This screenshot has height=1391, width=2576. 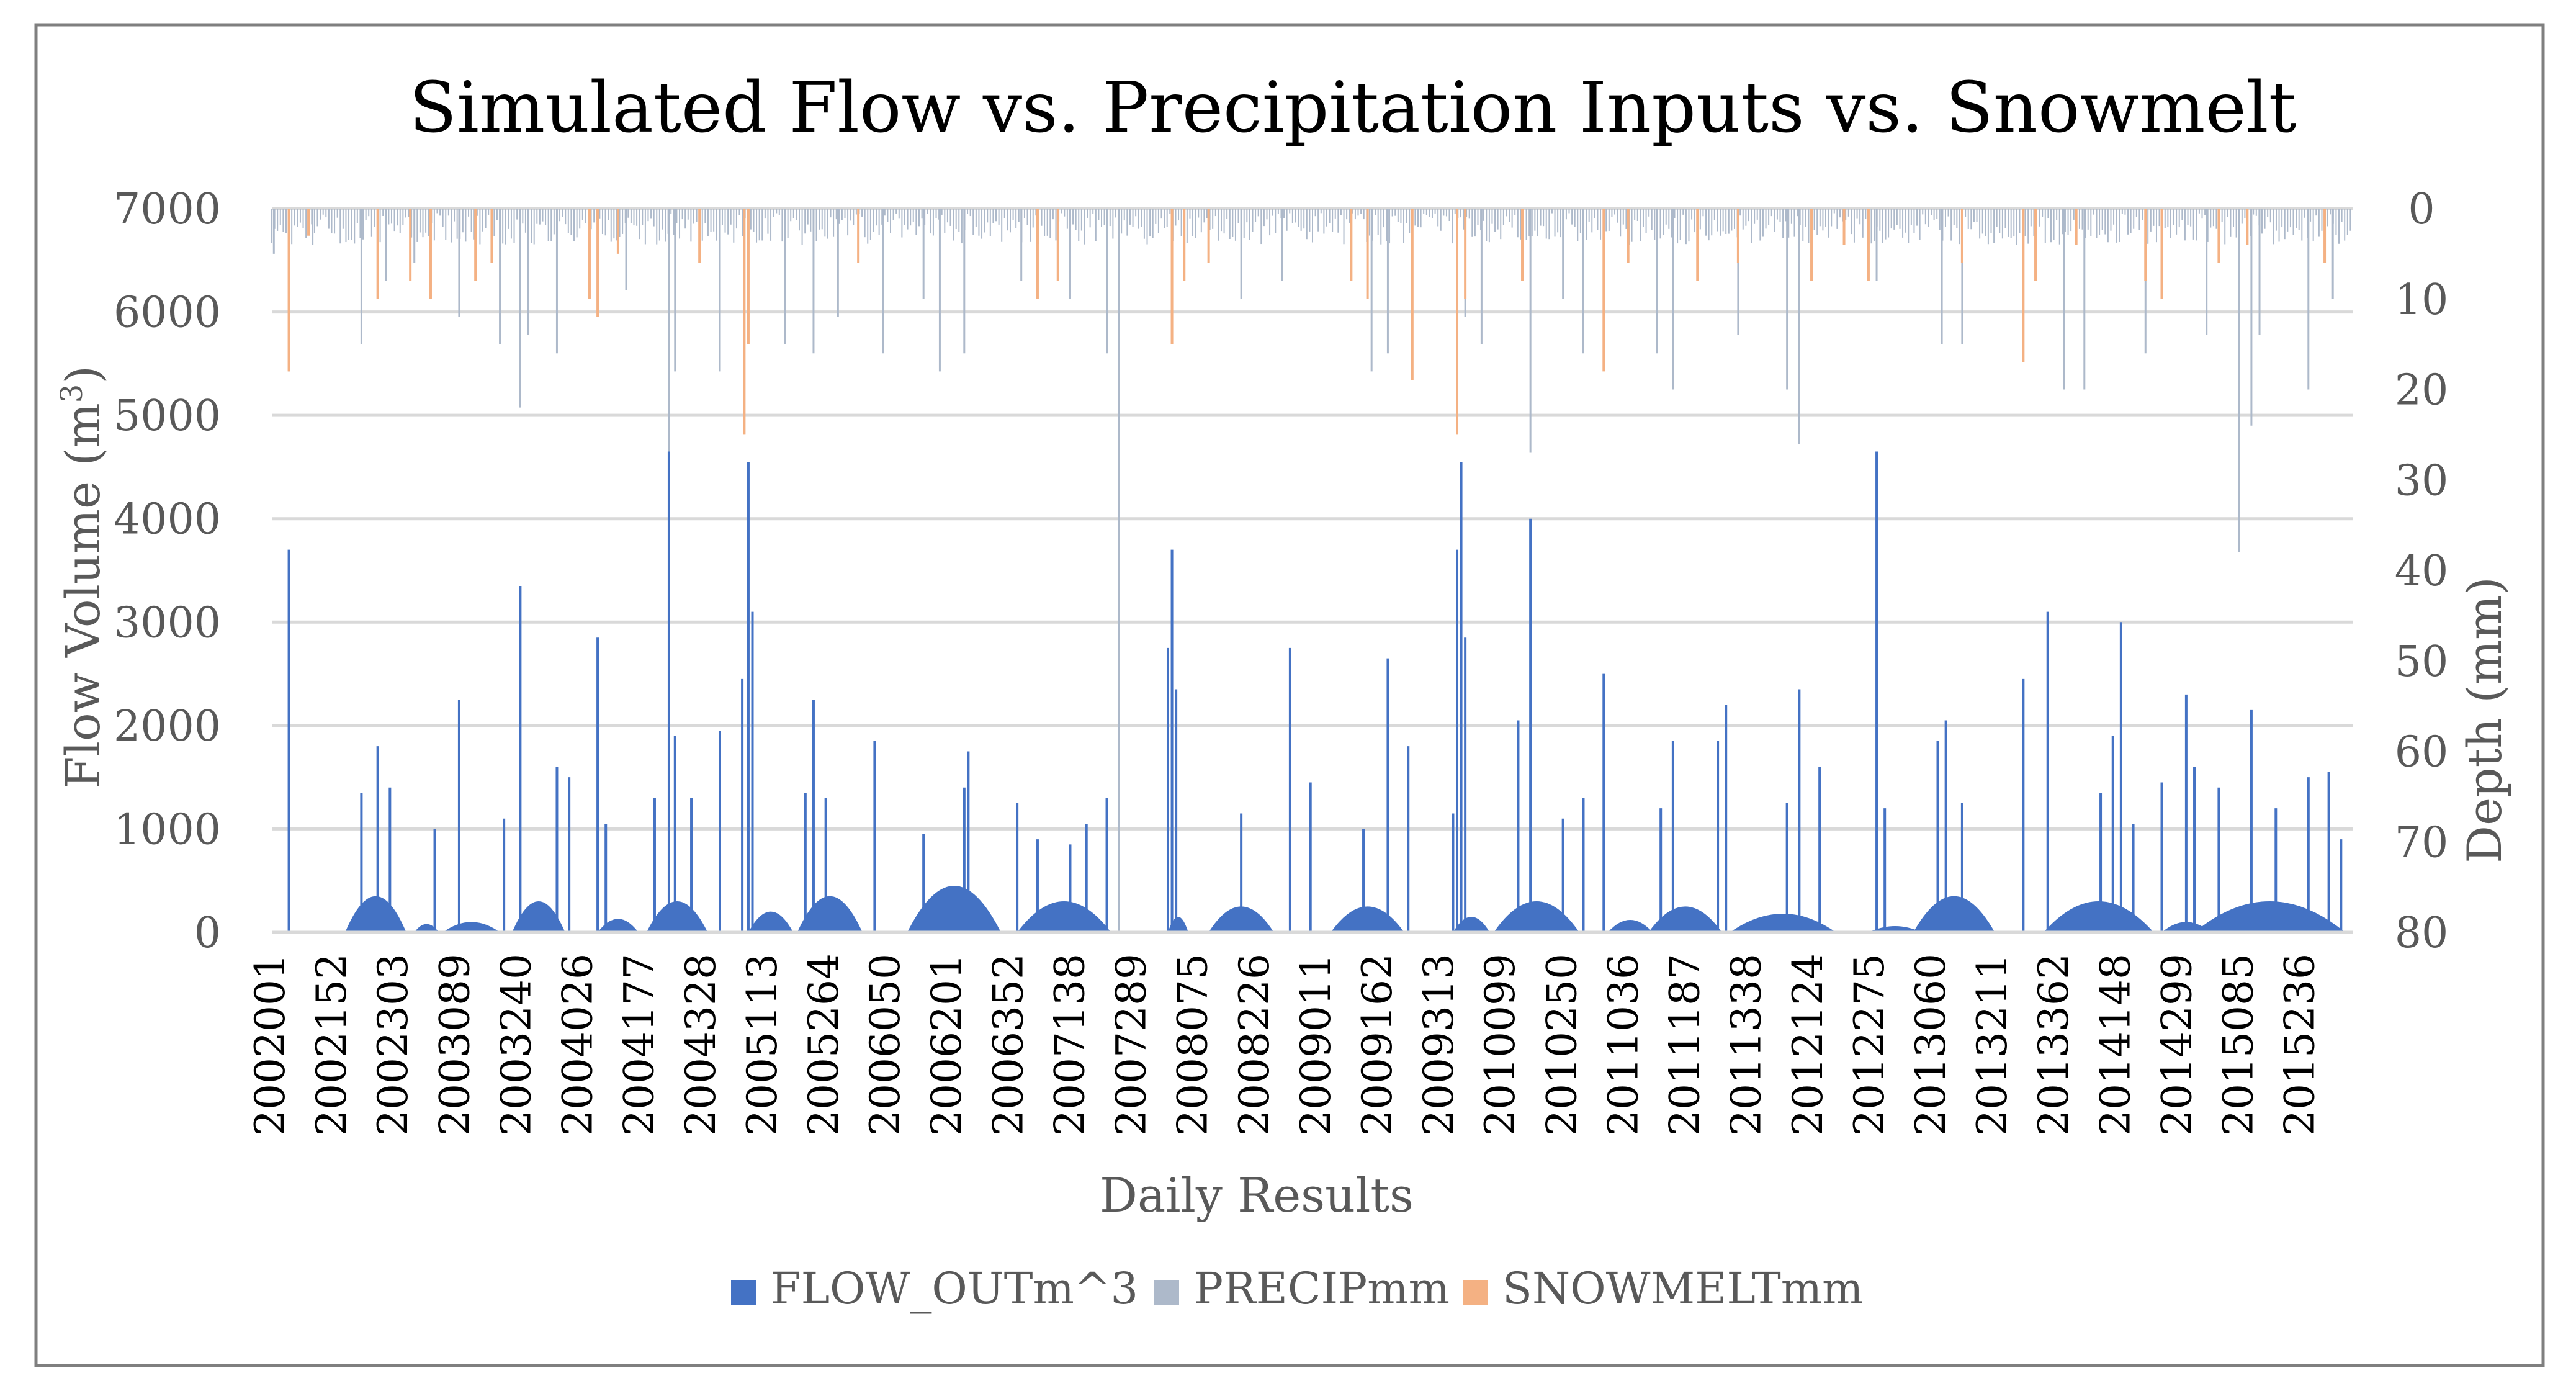 I want to click on right-tick-label: 40, so click(x=2422, y=571).